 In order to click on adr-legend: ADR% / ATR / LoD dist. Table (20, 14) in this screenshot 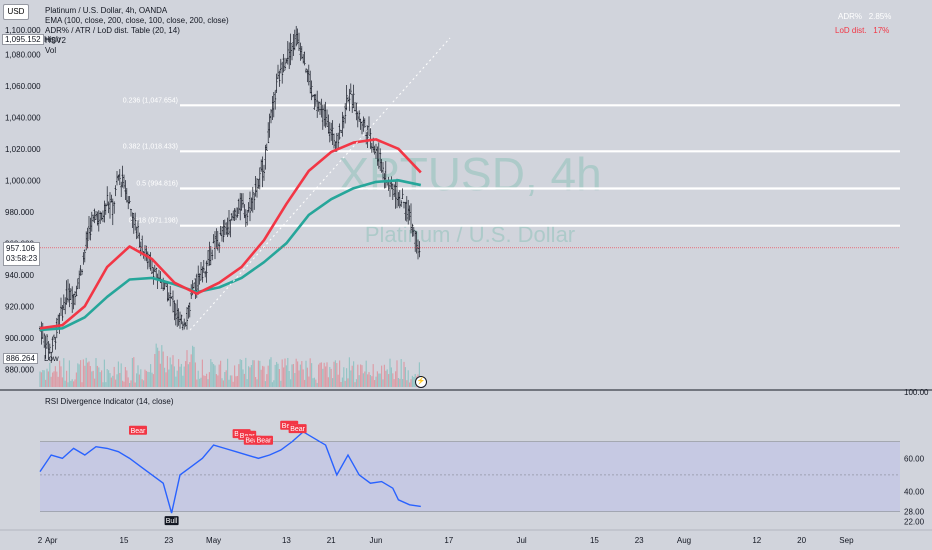, I will do `click(112, 30)`.